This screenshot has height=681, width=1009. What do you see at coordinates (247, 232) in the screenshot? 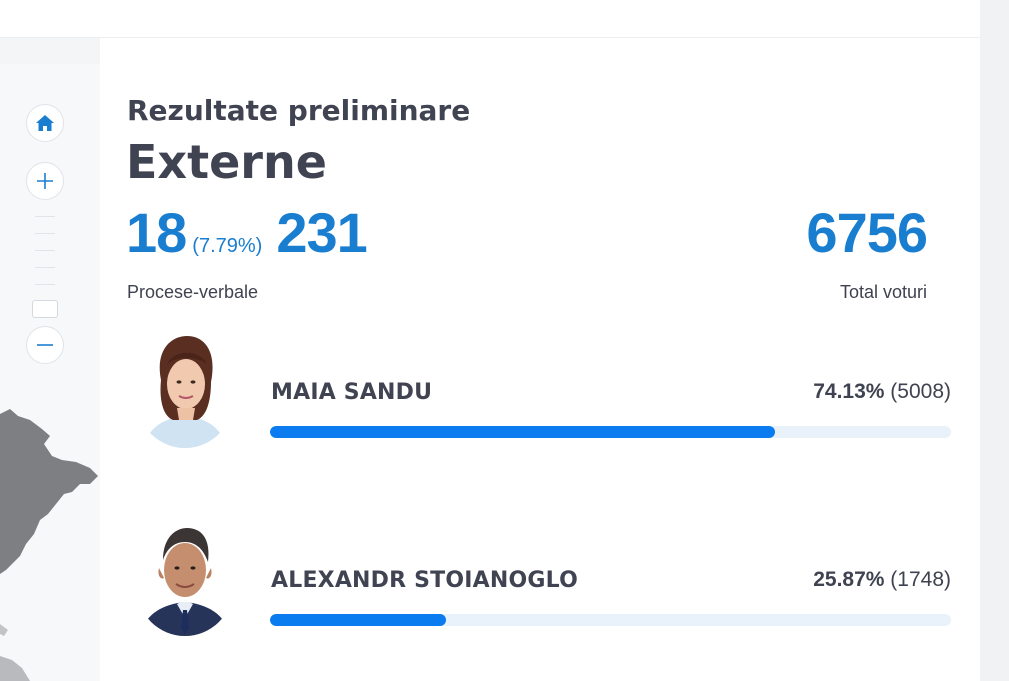
I see `protocols-stats: 18 (7.79%) 231` at bounding box center [247, 232].